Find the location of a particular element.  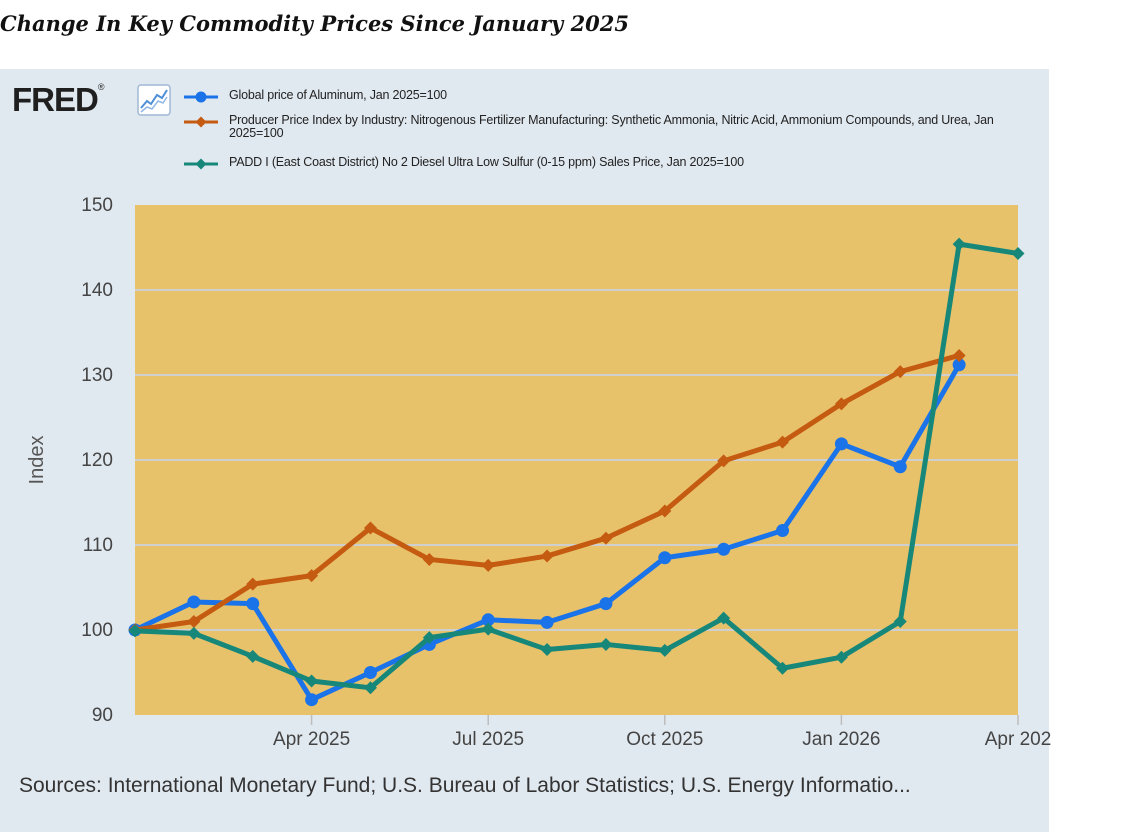

legend-swatch-aluminum is located at coordinates (201, 97).